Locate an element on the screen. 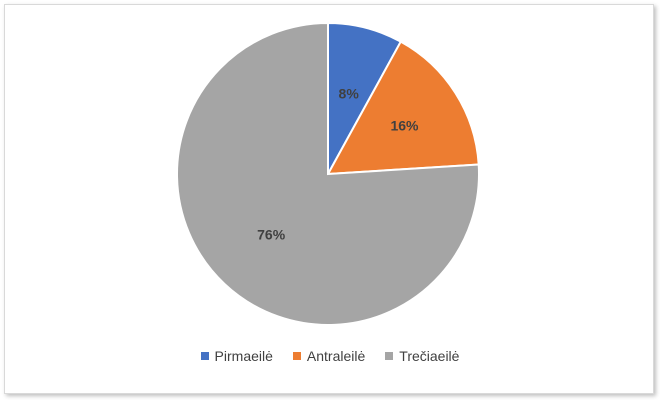 Image resolution: width=660 pixels, height=400 pixels. legend-item: Trečiaeilė is located at coordinates (422, 356).